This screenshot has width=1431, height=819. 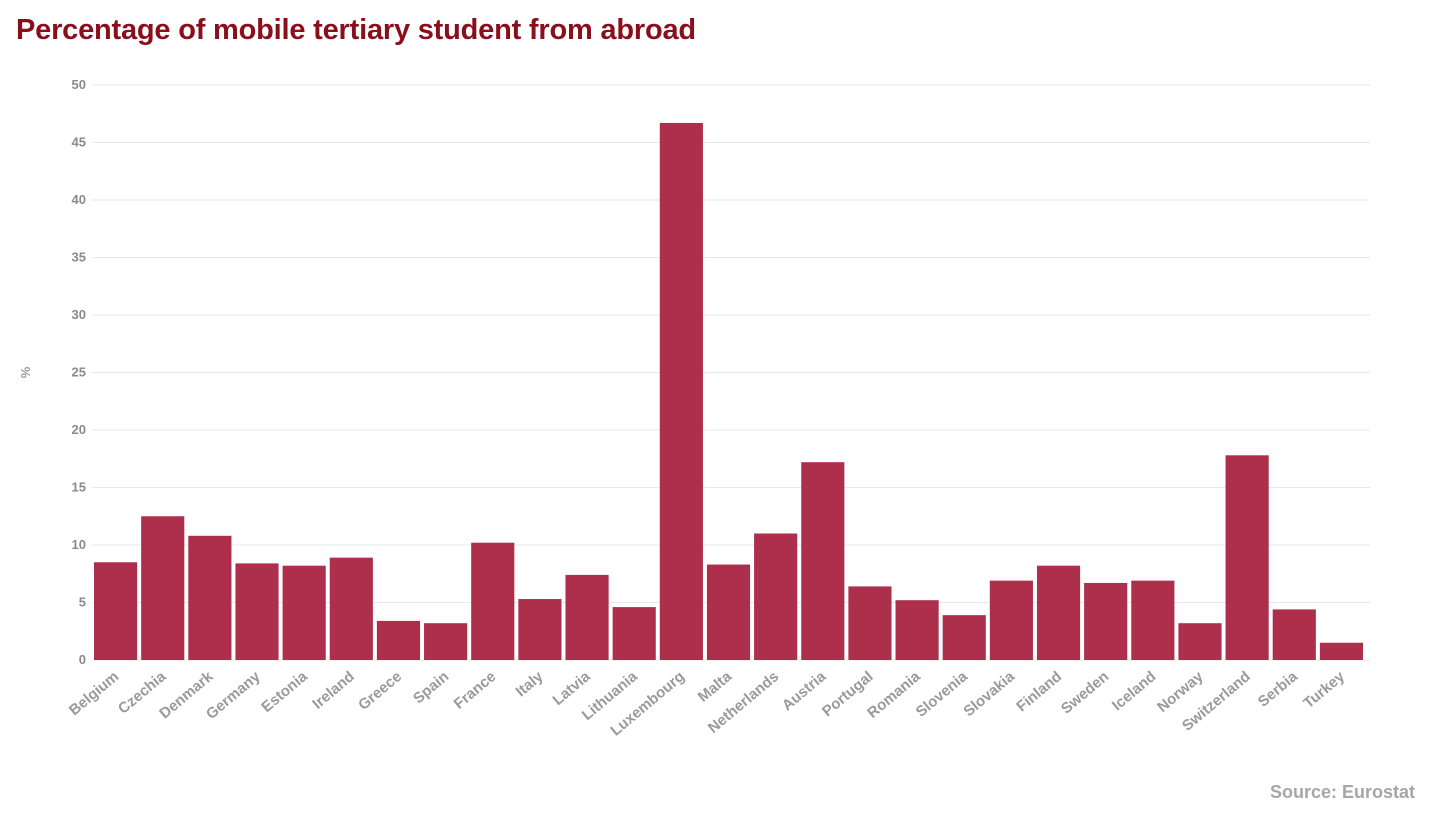 I want to click on x-tick-label: Spain, so click(x=431, y=687).